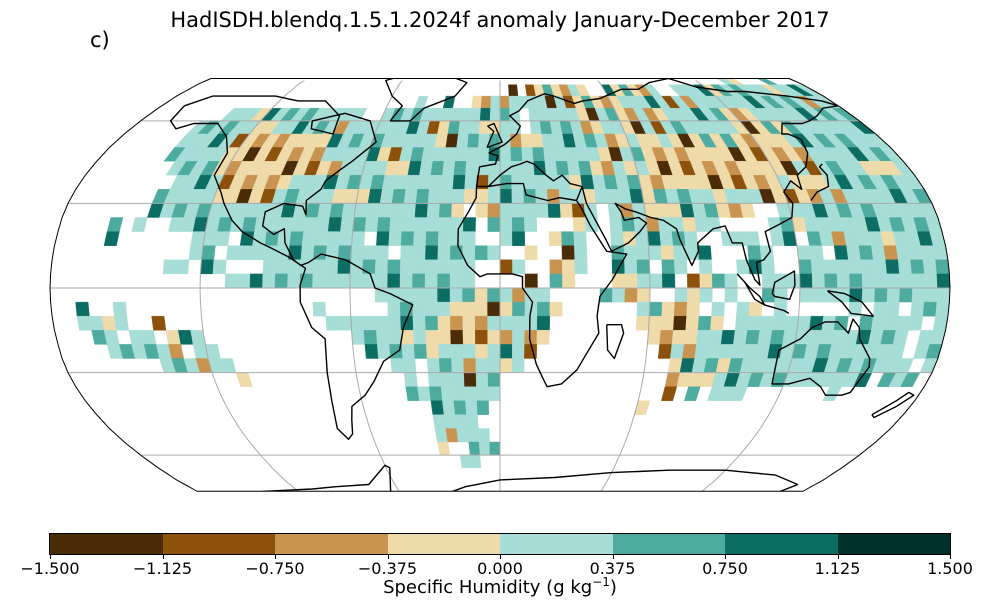  Describe the element at coordinates (100, 40) in the screenshot. I see `panel-label: c)` at that location.